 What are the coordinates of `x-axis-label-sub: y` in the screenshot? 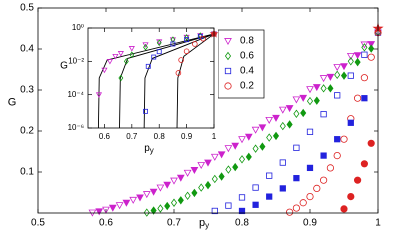 It's located at (152, 150).